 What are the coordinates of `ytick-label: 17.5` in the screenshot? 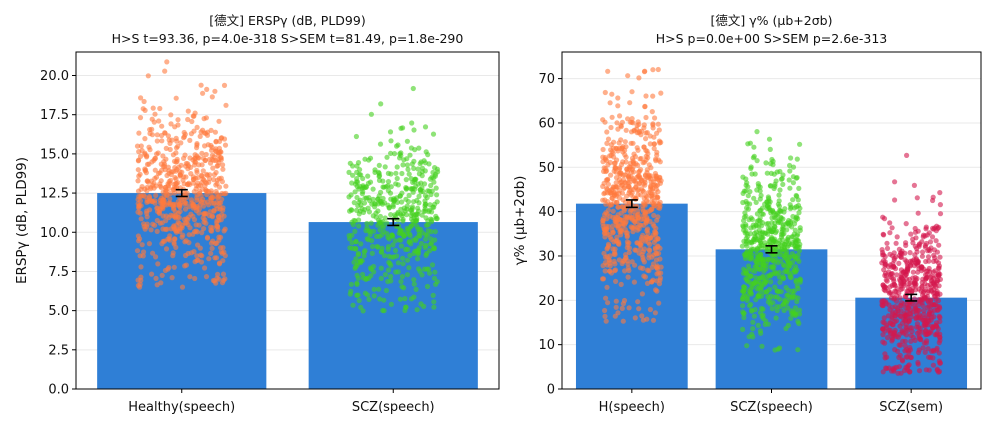 It's located at (54, 115).